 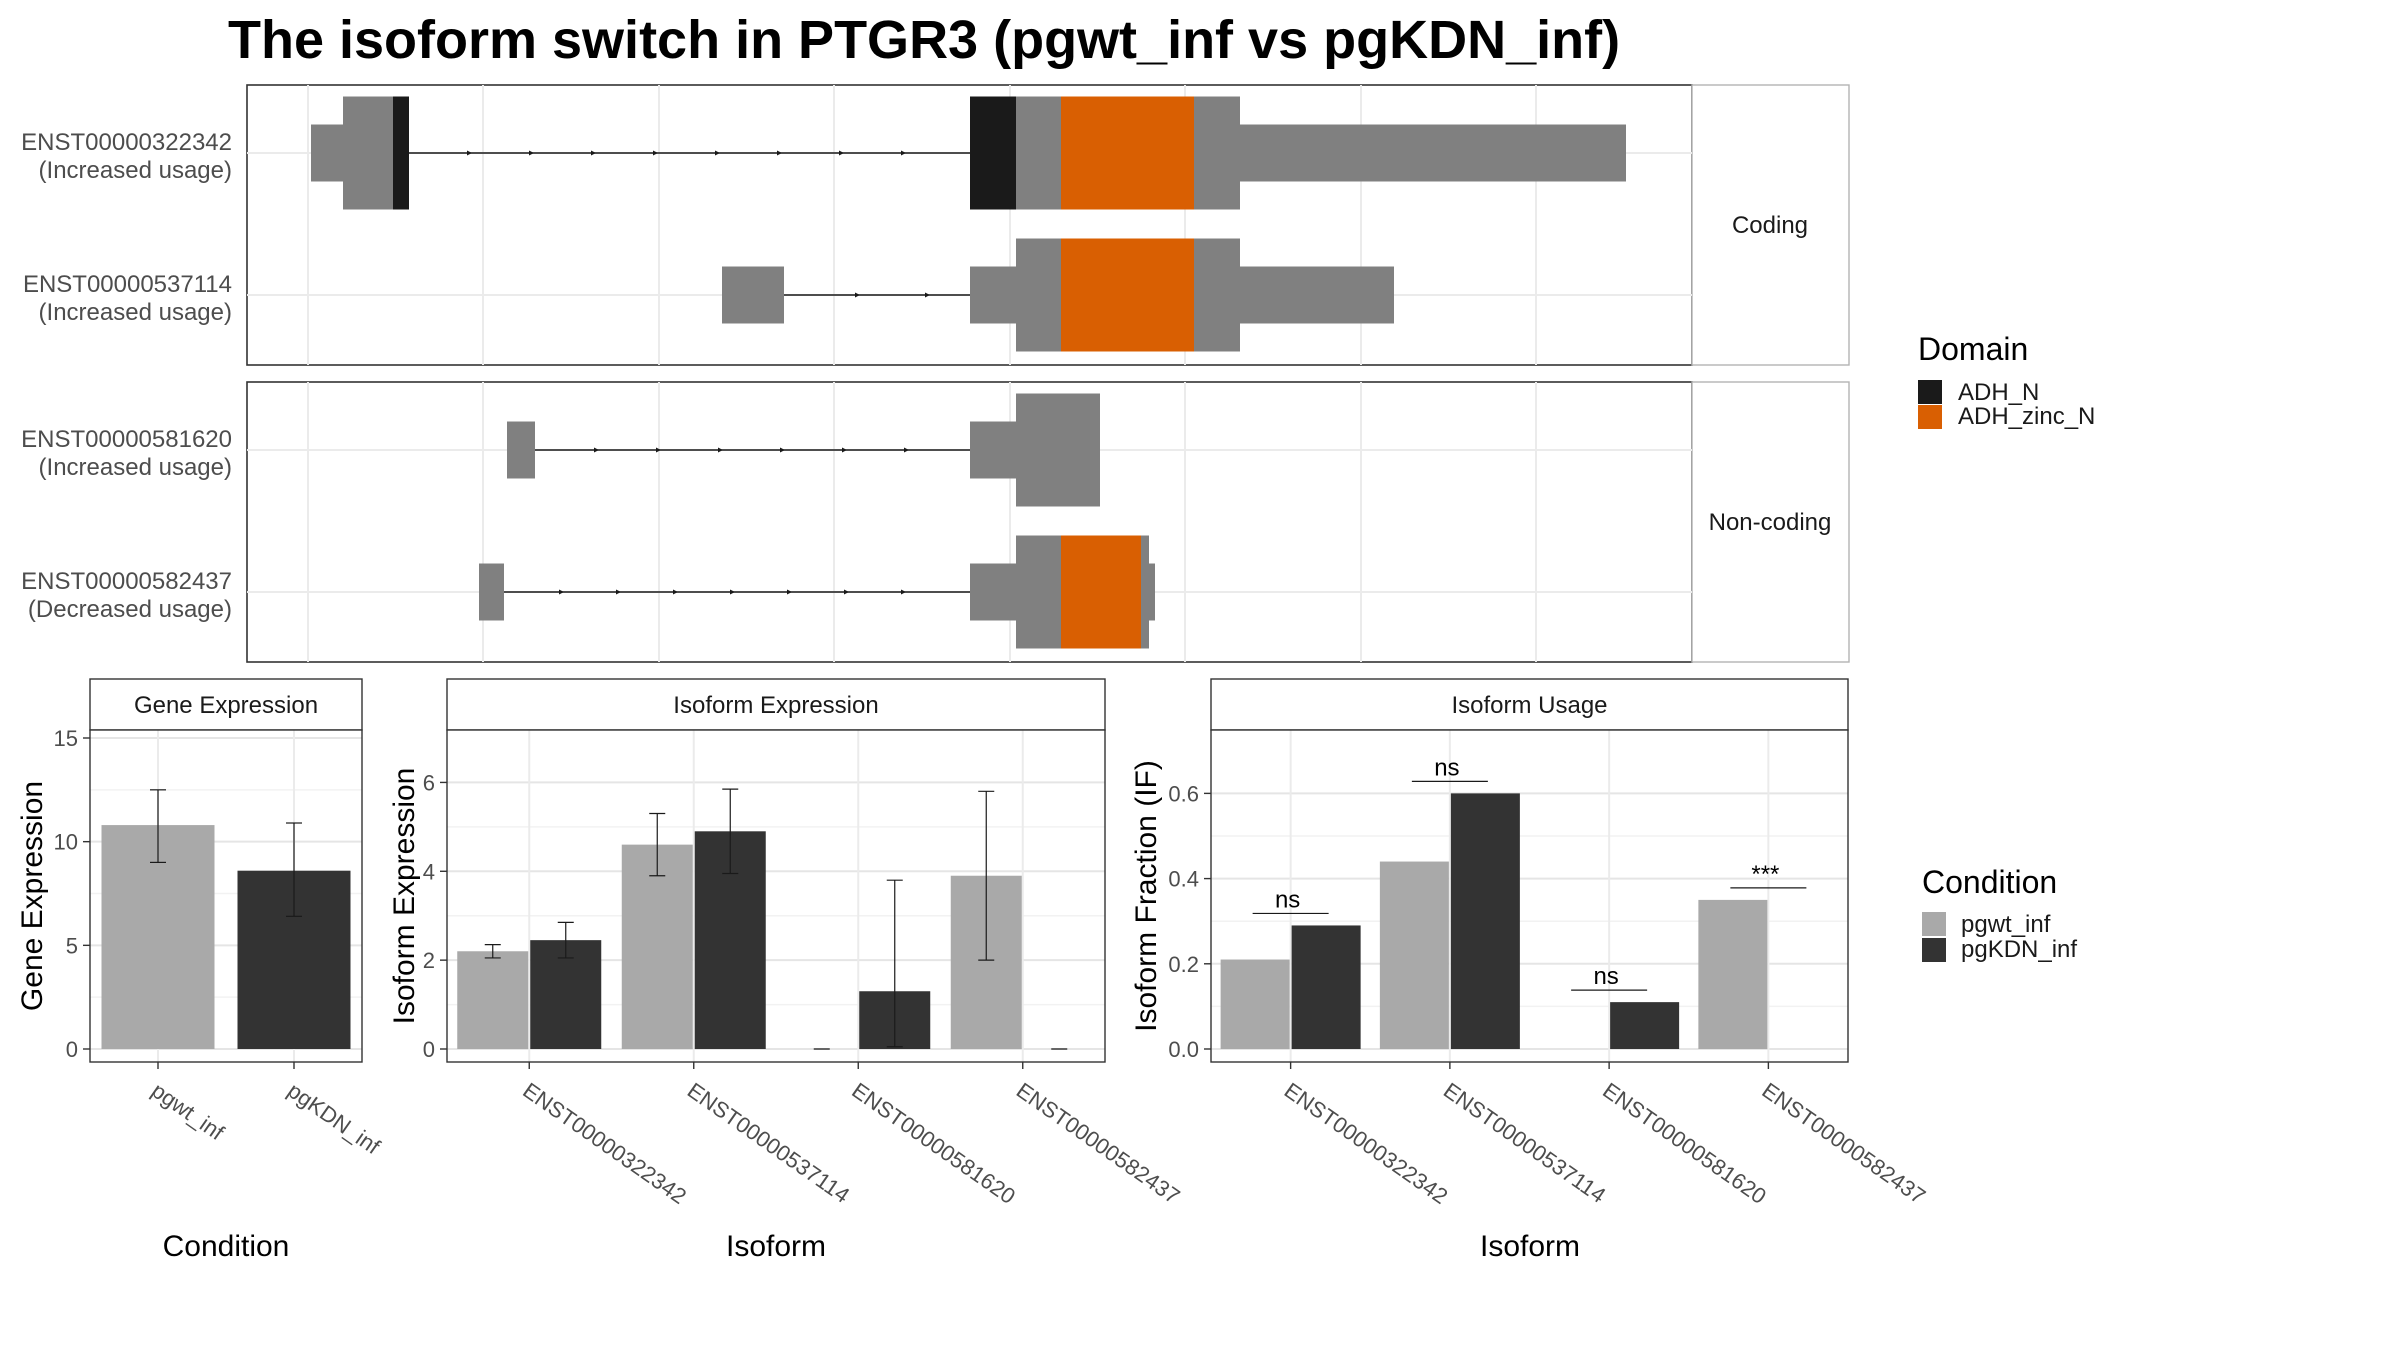 What do you see at coordinates (334, 1119) in the screenshot?
I see `x-tick-label: pgKDN_inf` at bounding box center [334, 1119].